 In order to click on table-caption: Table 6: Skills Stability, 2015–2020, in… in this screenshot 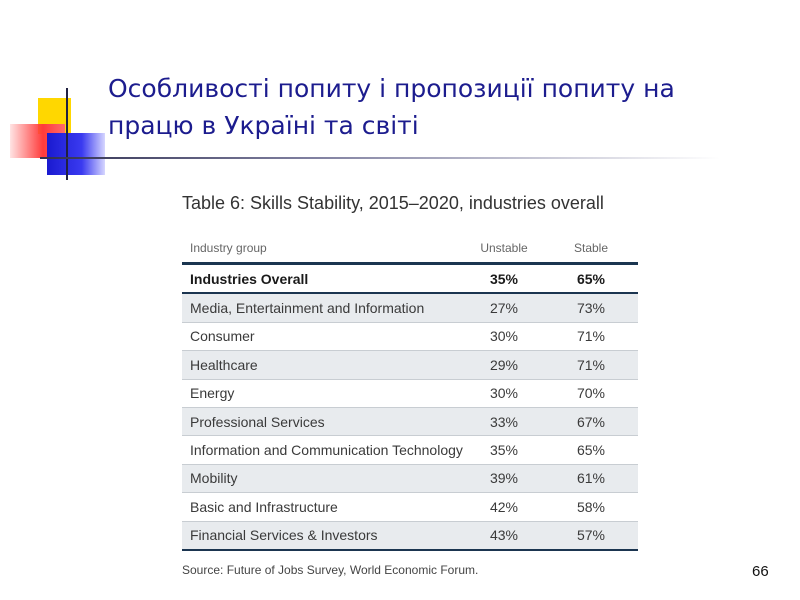, I will do `click(393, 203)`.